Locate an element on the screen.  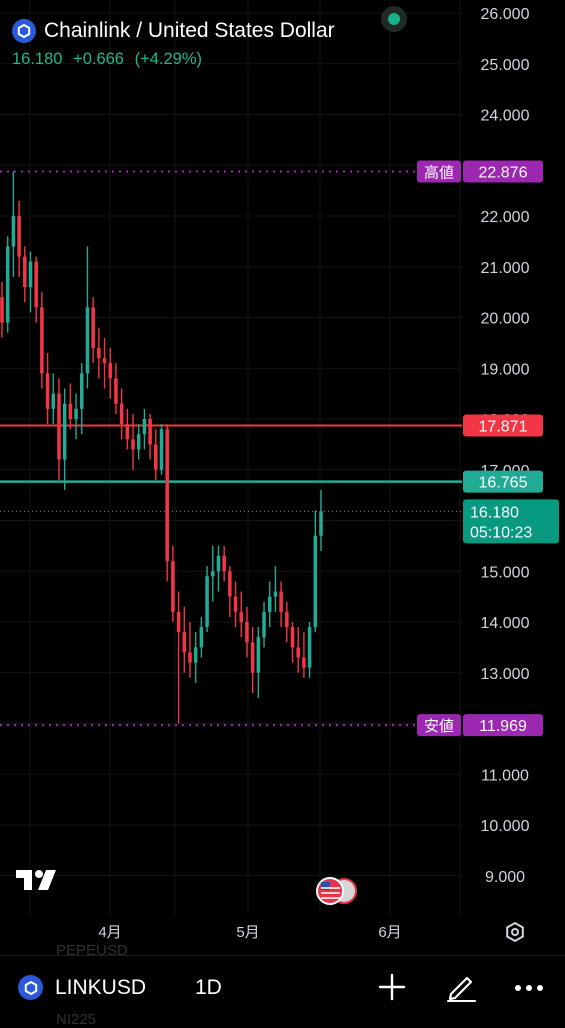
live-dot-icon is located at coordinates (394, 19).